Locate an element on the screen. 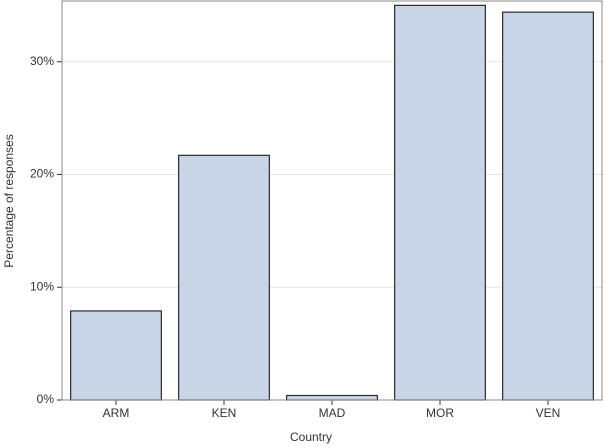 This screenshot has height=448, width=604. y-axis-label: Percentage of responses is located at coordinates (9, 200).